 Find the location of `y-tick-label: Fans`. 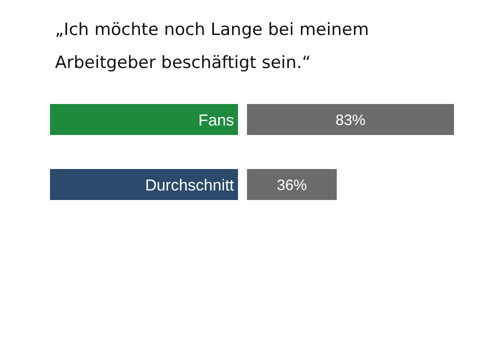

y-tick-label: Fans is located at coordinates (216, 121).